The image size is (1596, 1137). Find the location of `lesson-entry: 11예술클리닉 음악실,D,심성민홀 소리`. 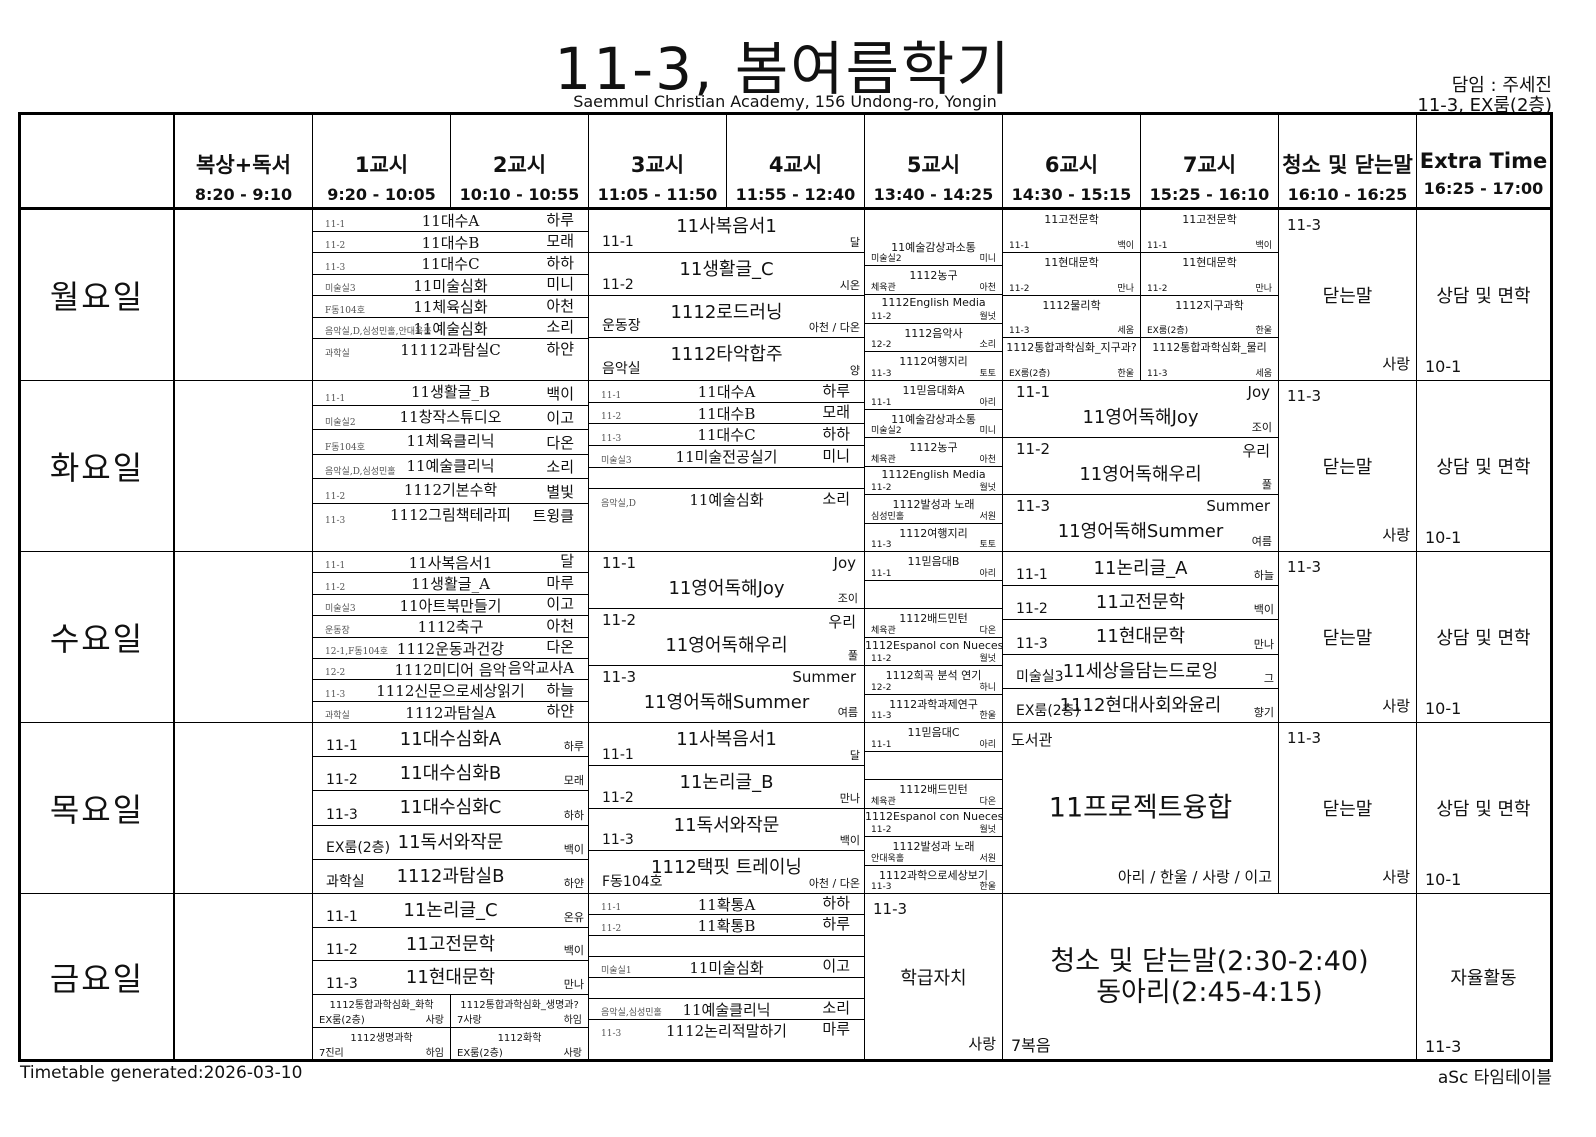

lesson-entry: 11예술클리닉 음악실,D,심성민홀 소리 is located at coordinates (450, 467).